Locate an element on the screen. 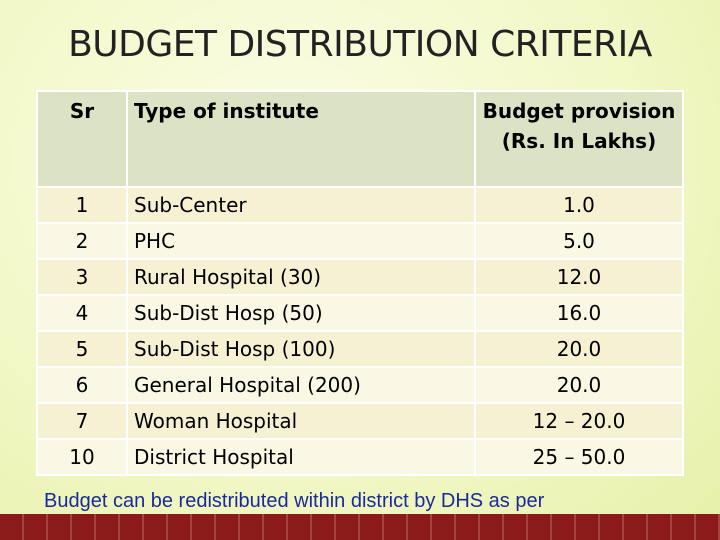  table-row: 10 District Hospital 25 – 50.0 is located at coordinates (360, 457).